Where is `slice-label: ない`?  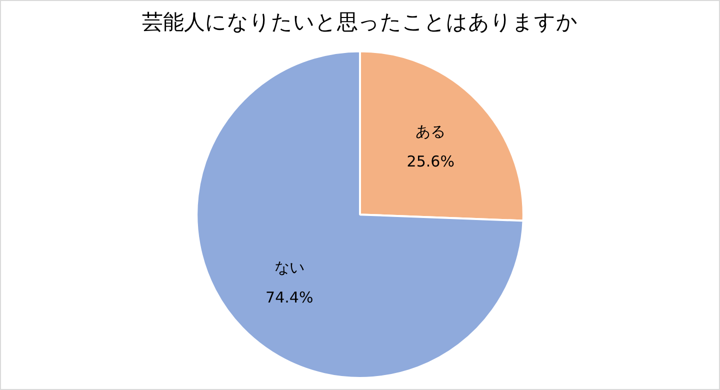 slice-label: ない is located at coordinates (289, 267).